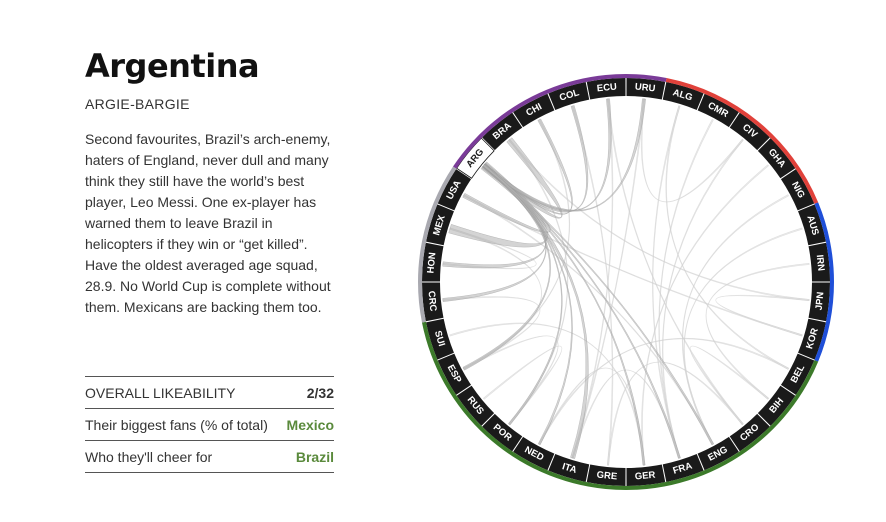 The image size is (886, 522). Describe the element at coordinates (527, 166) in the screenshot. I see `link-chi` at that location.